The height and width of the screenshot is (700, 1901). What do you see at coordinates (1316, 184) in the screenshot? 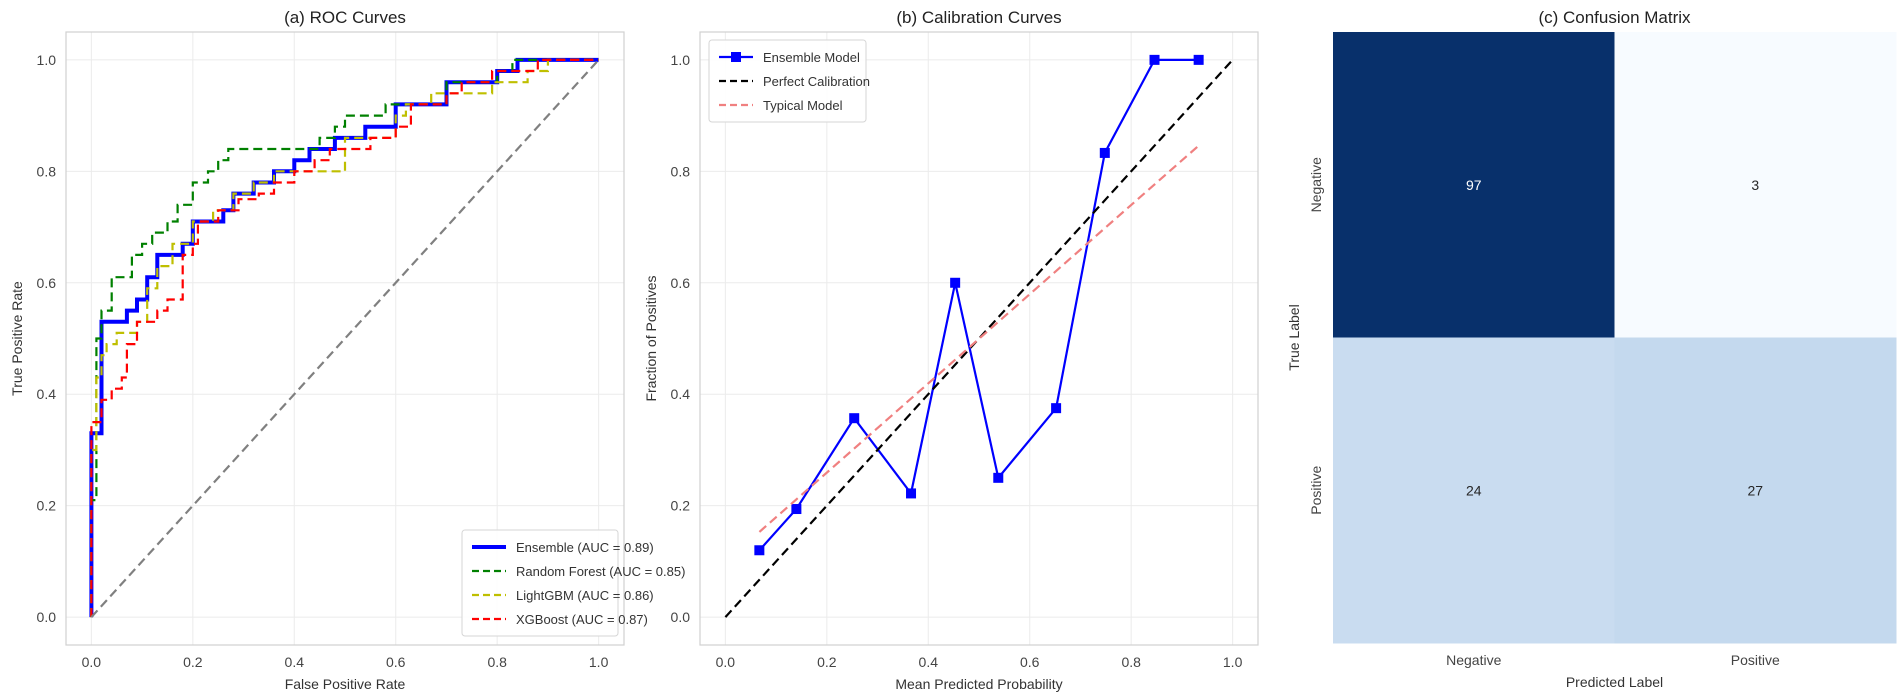
I see `y-tick-label: Negative` at bounding box center [1316, 184].